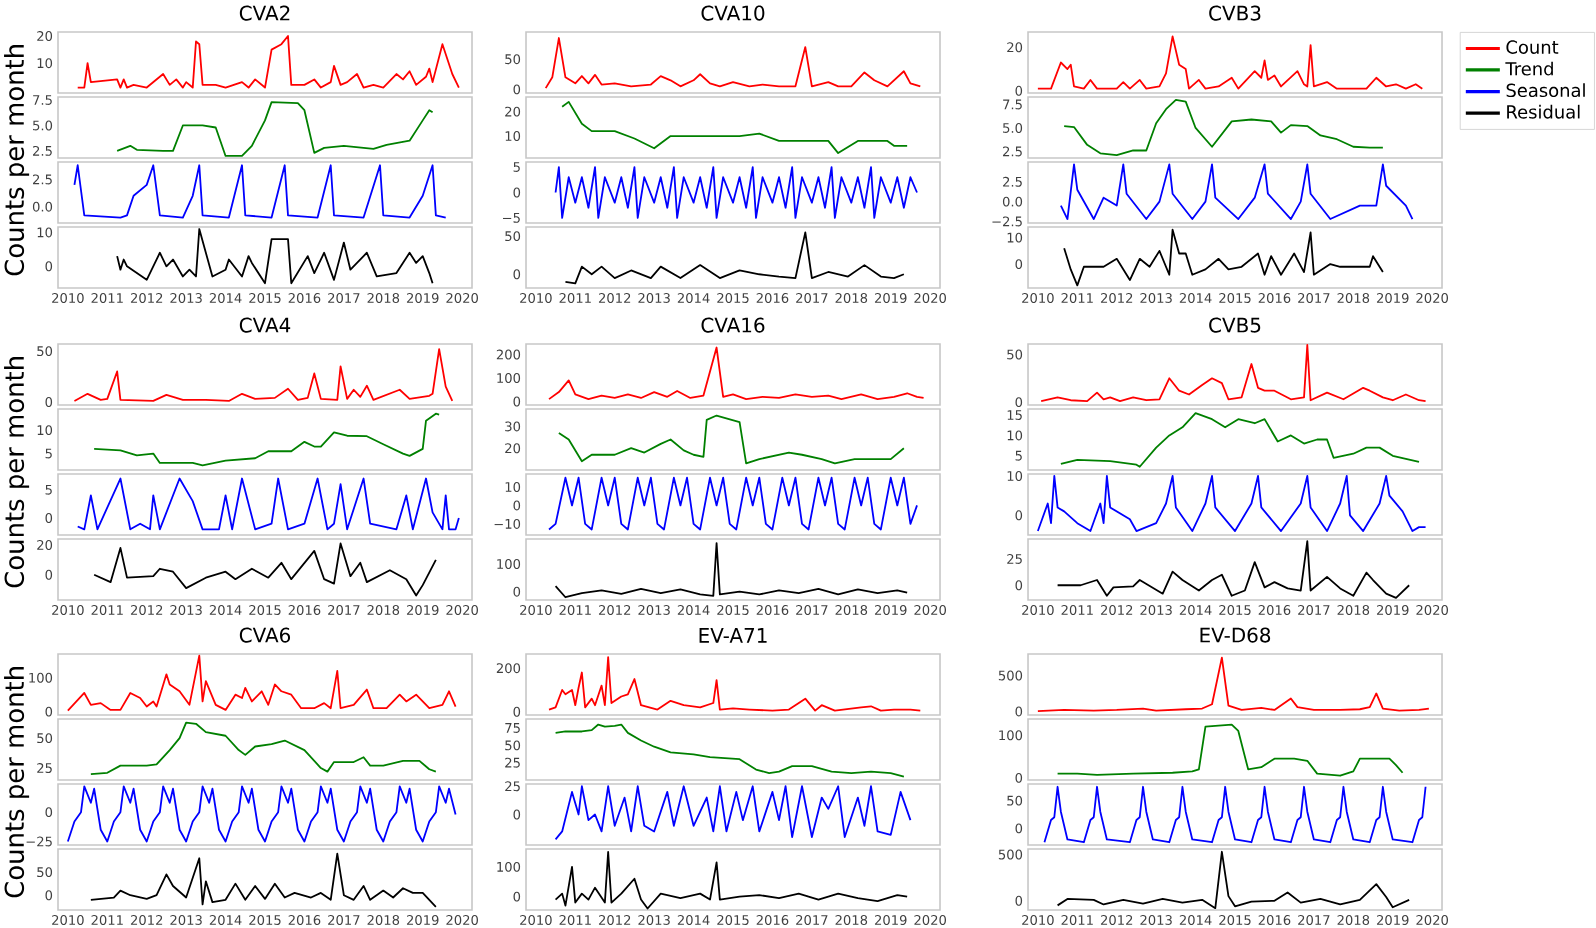 This screenshot has width=1596, height=928. What do you see at coordinates (1545, 90) in the screenshot?
I see `text: Seasonal` at bounding box center [1545, 90].